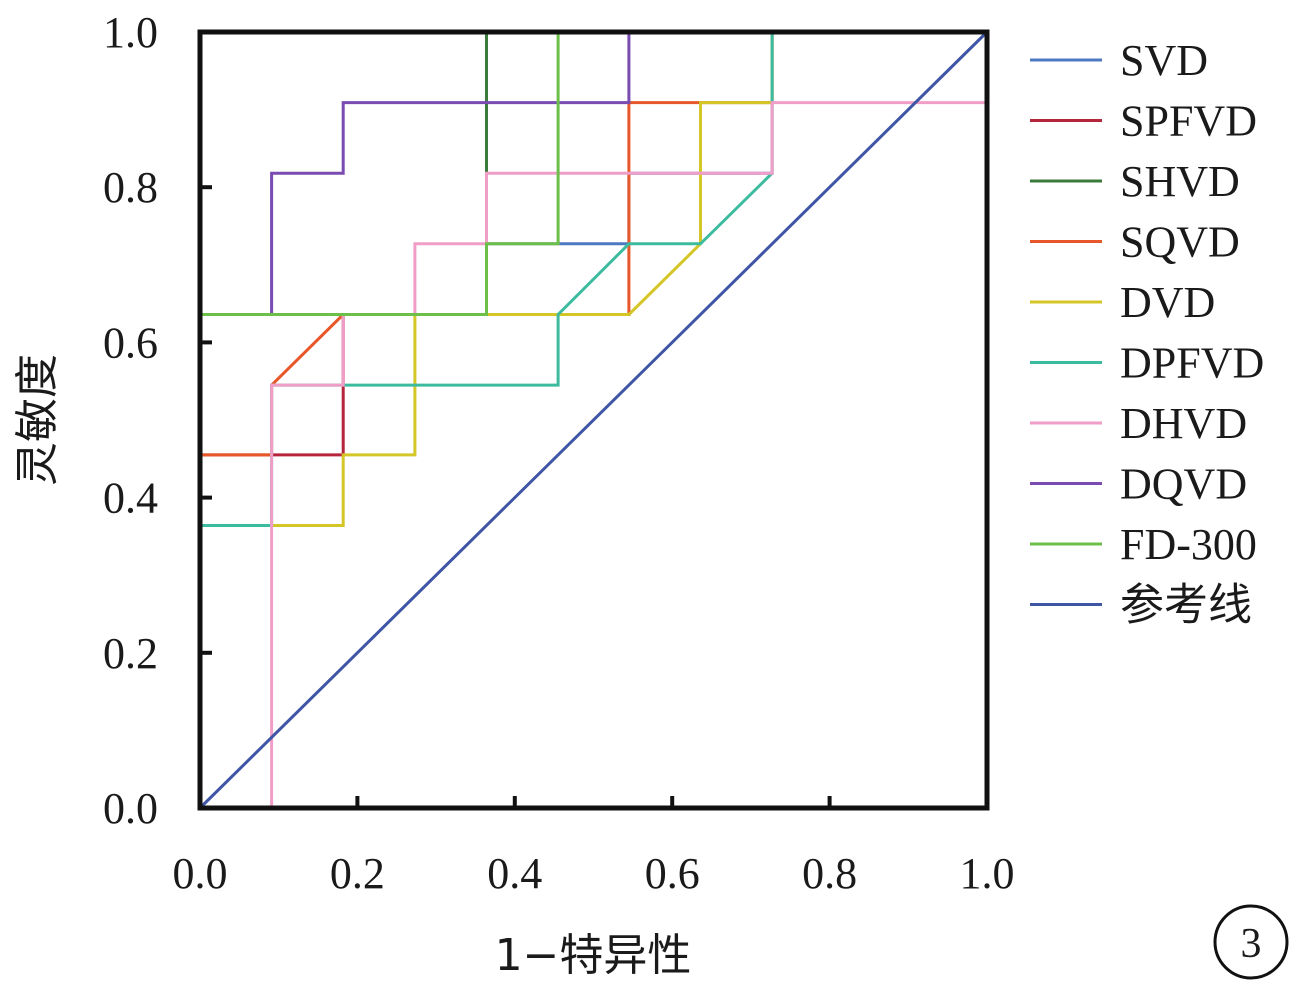 The image size is (1299, 986). What do you see at coordinates (1192, 363) in the screenshot?
I see `legend-label-5: DPFVD` at bounding box center [1192, 363].